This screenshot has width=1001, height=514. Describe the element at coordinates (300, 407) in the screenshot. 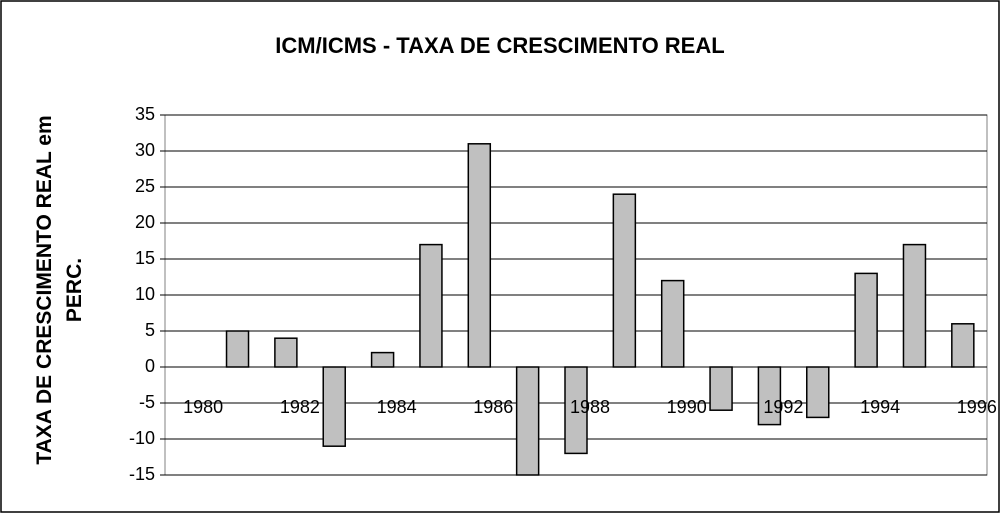

I see `x-tick-label: 1982` at that location.